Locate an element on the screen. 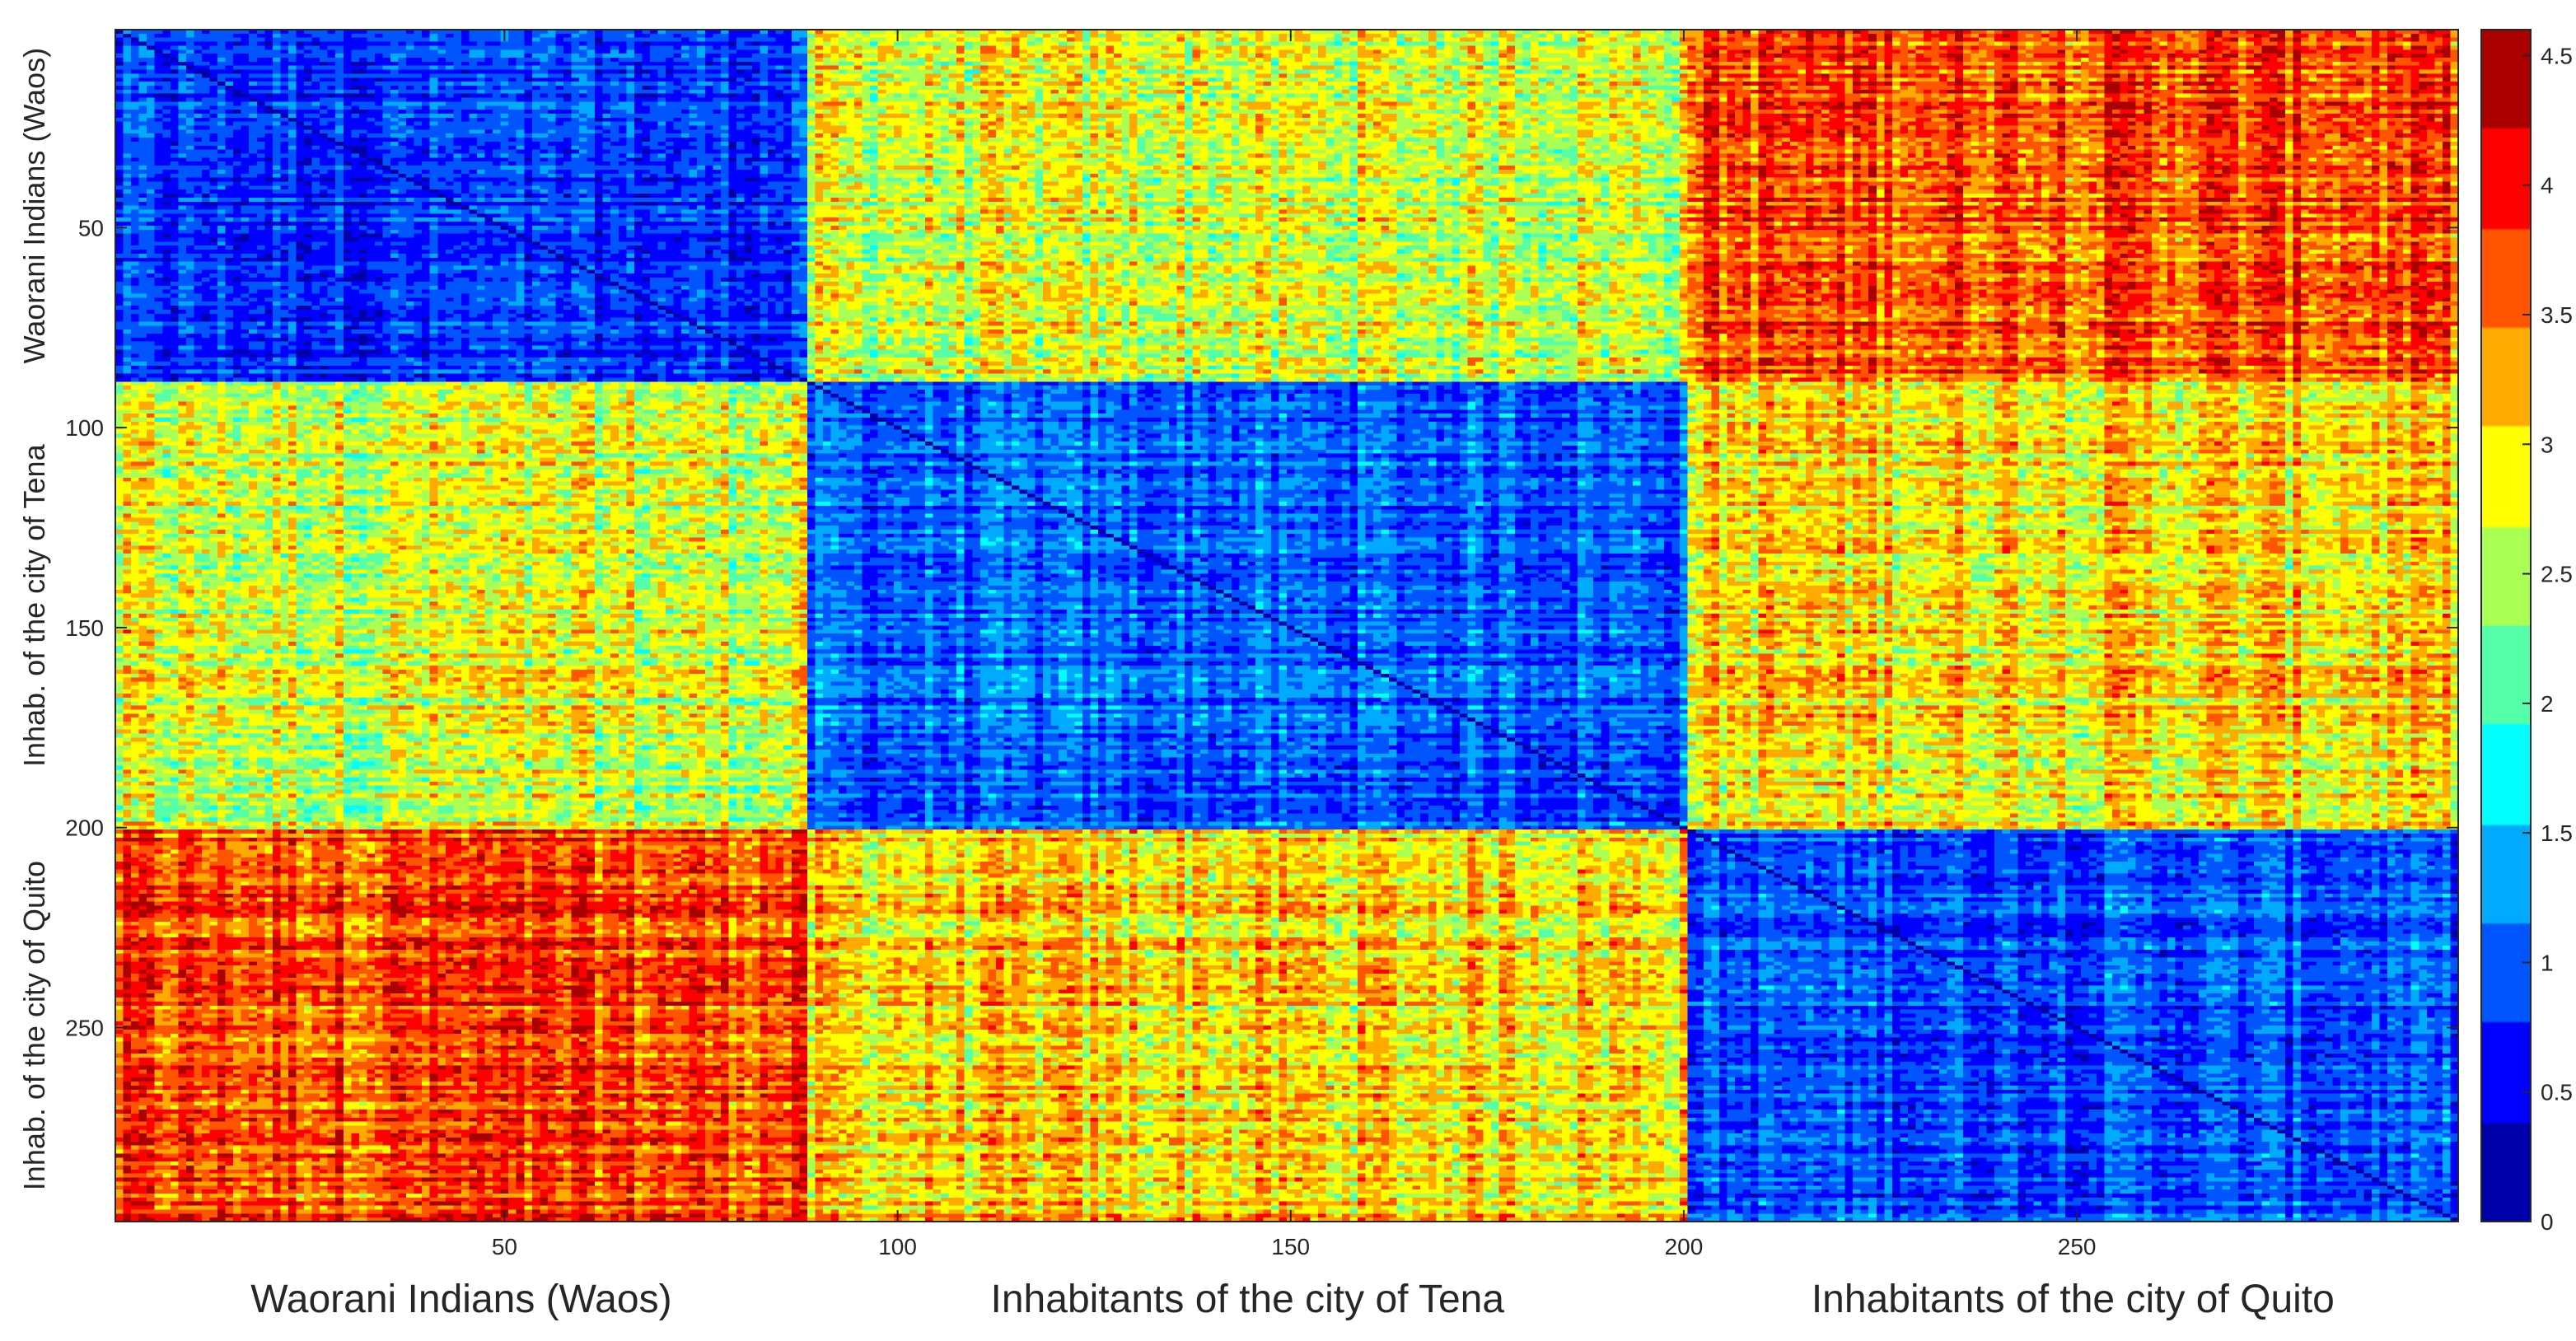 Image resolution: width=2576 pixels, height=1341 pixels. y-tick-label: 150 is located at coordinates (84, 628).